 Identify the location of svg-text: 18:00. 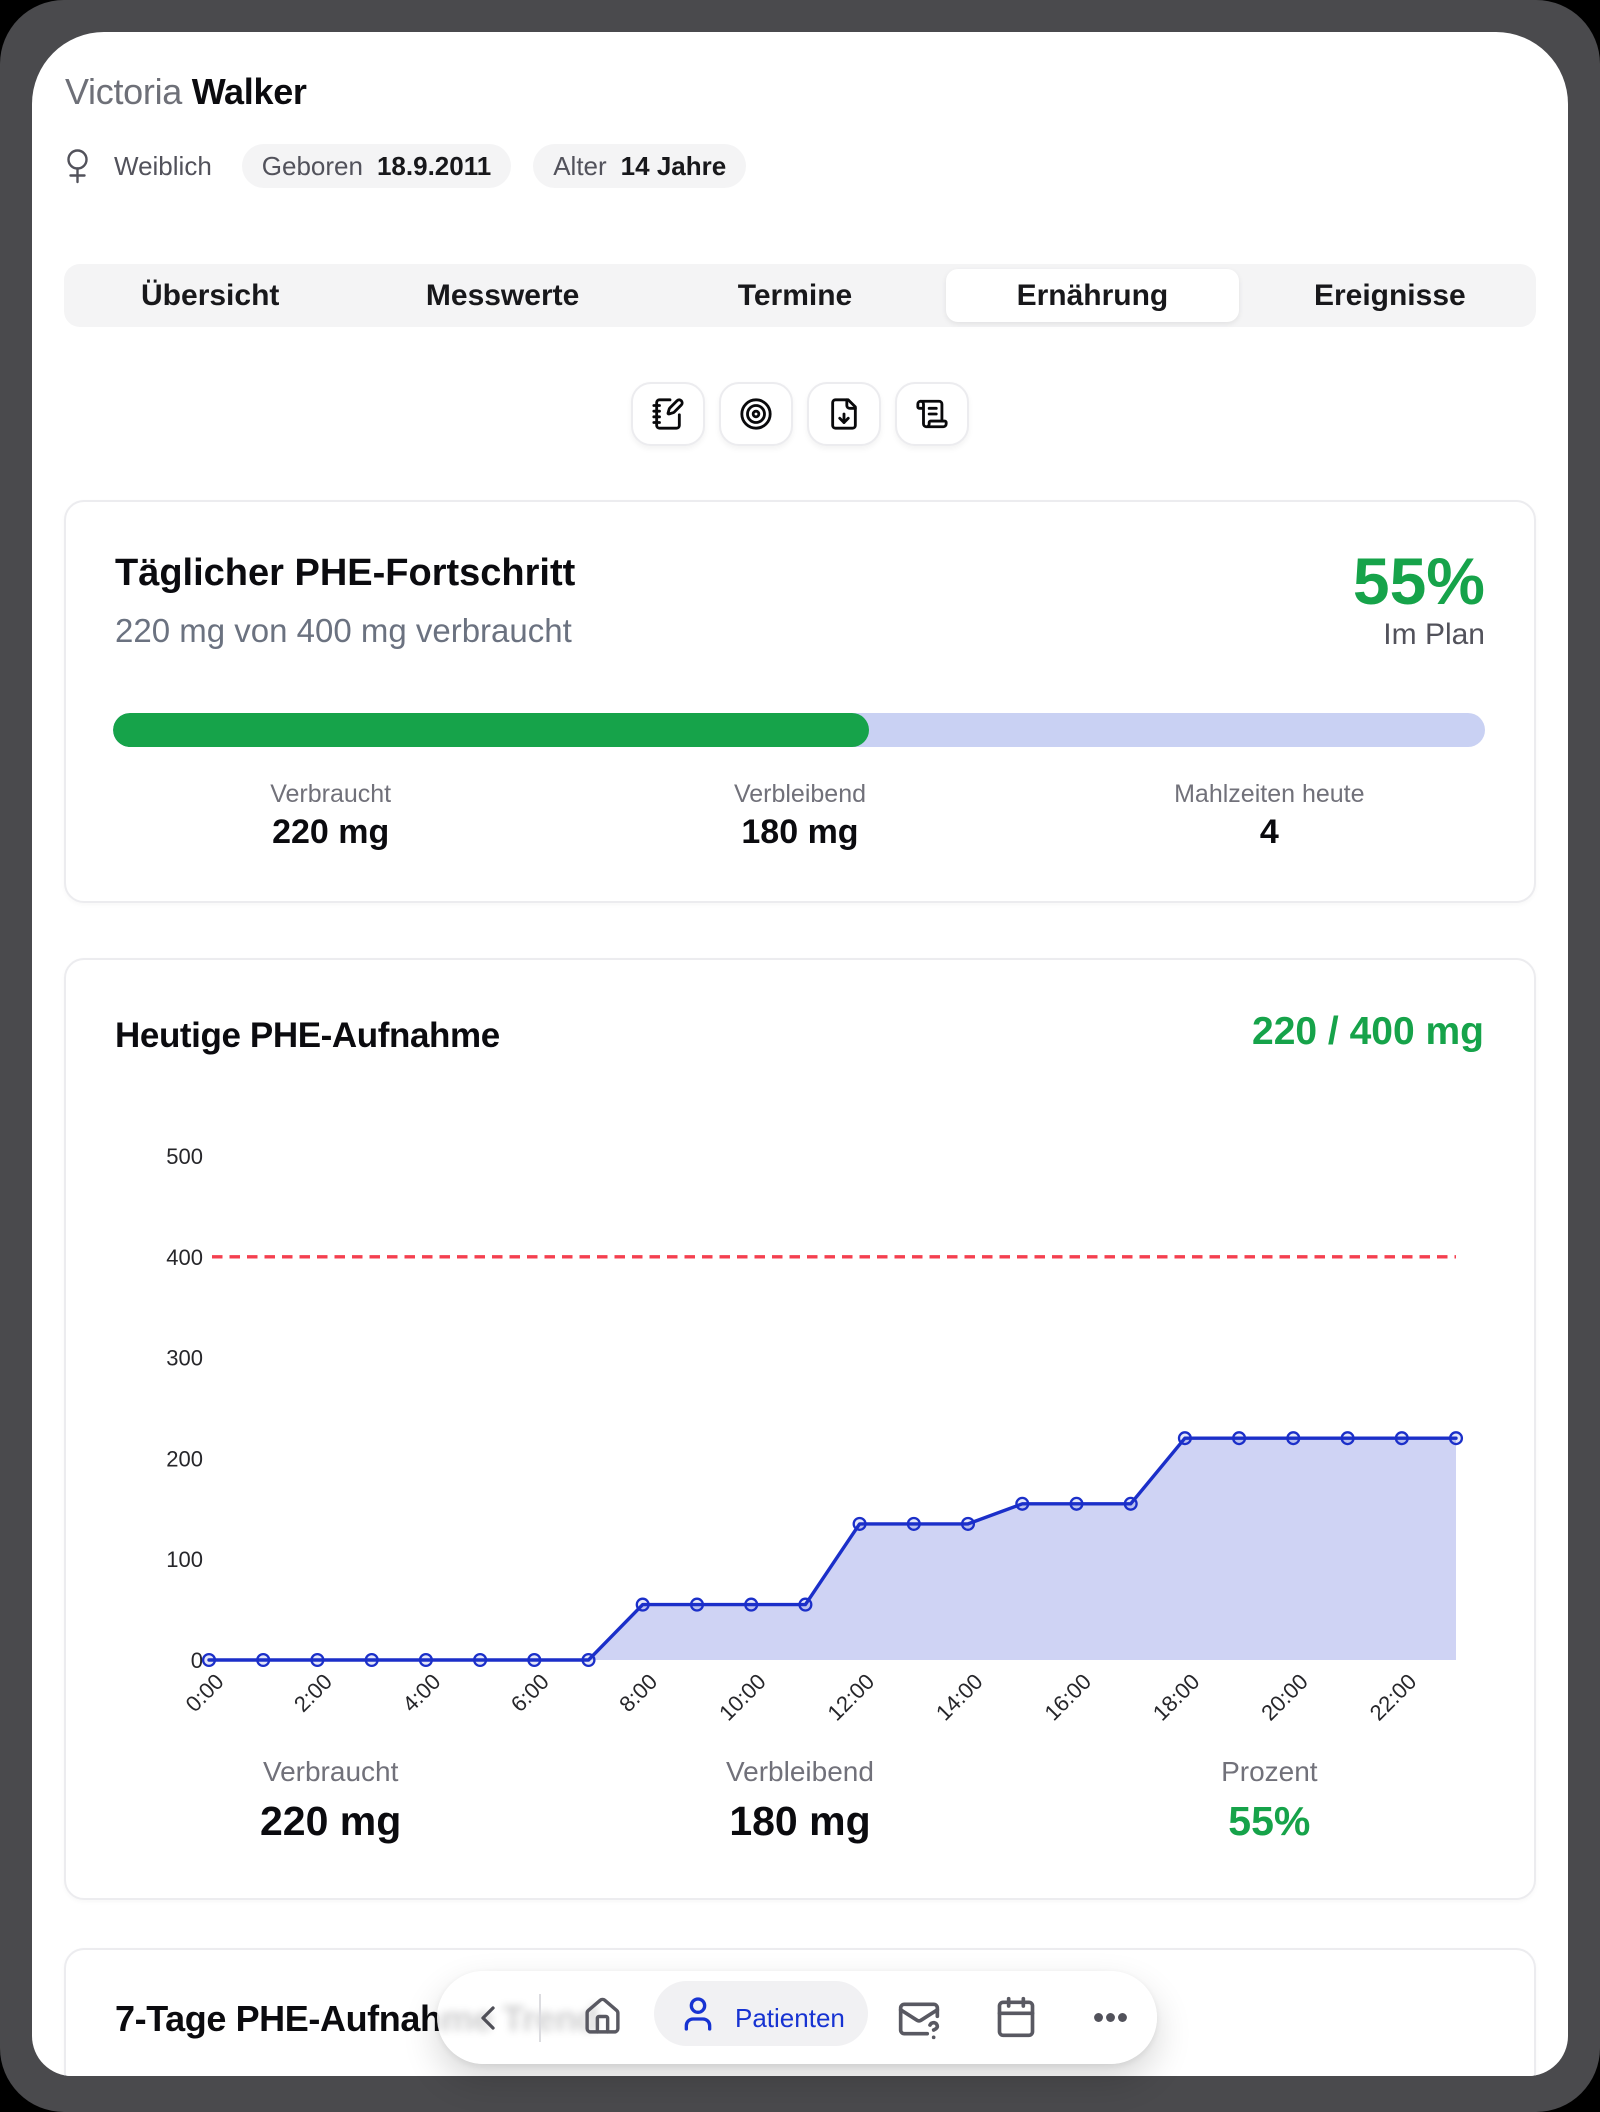
(1176, 1697).